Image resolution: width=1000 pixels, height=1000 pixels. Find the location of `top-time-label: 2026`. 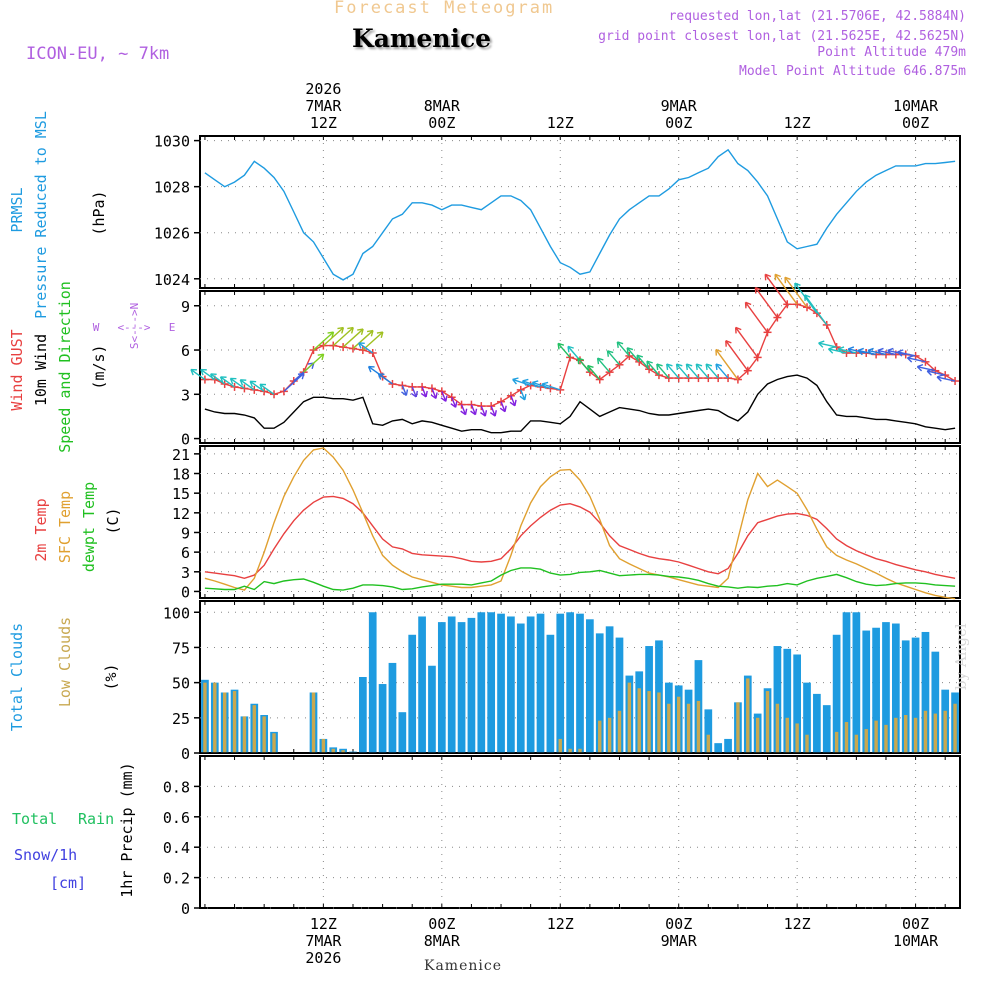

top-time-label: 2026 is located at coordinates (323, 89).